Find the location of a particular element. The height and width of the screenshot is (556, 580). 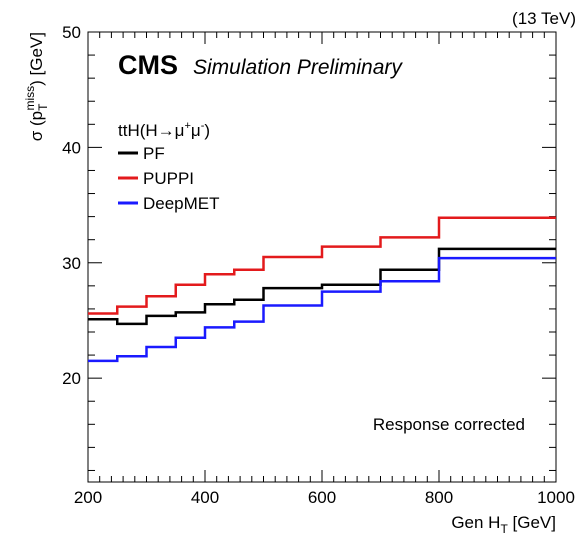

y-tick-label: 30 is located at coordinates (71, 263).